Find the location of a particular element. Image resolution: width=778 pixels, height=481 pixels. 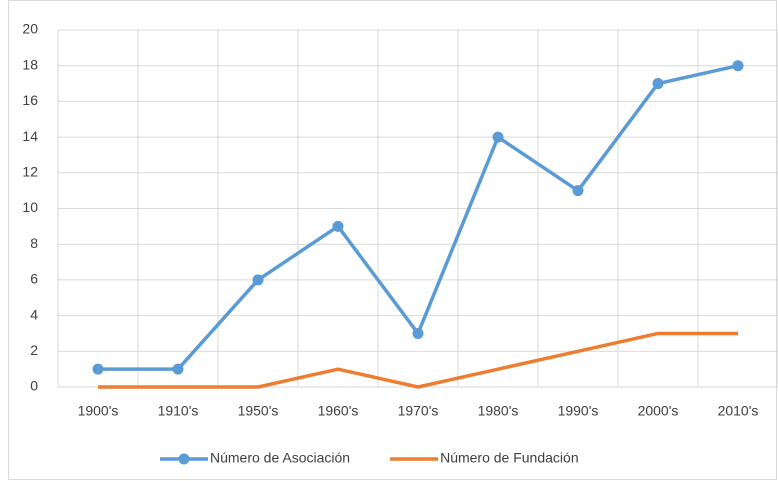

y-tick-label: 6 is located at coordinates (34, 279).